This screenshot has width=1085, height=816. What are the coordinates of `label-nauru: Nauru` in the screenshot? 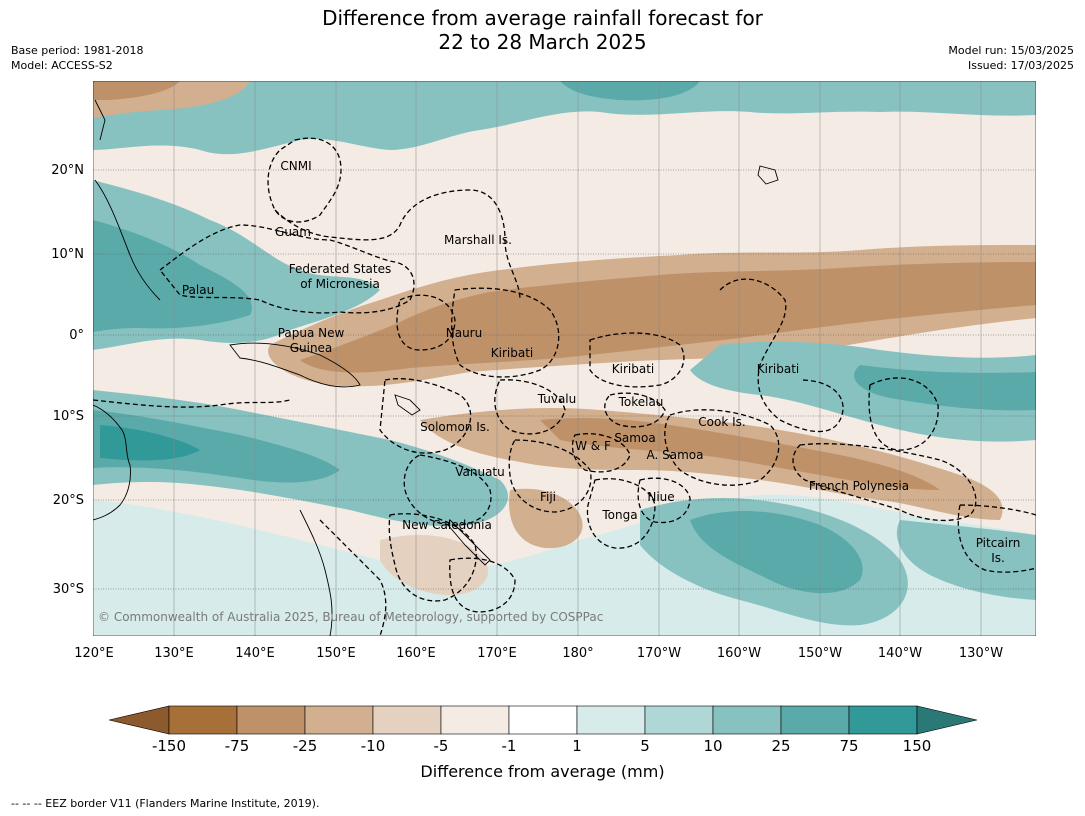 It's located at (464, 333).